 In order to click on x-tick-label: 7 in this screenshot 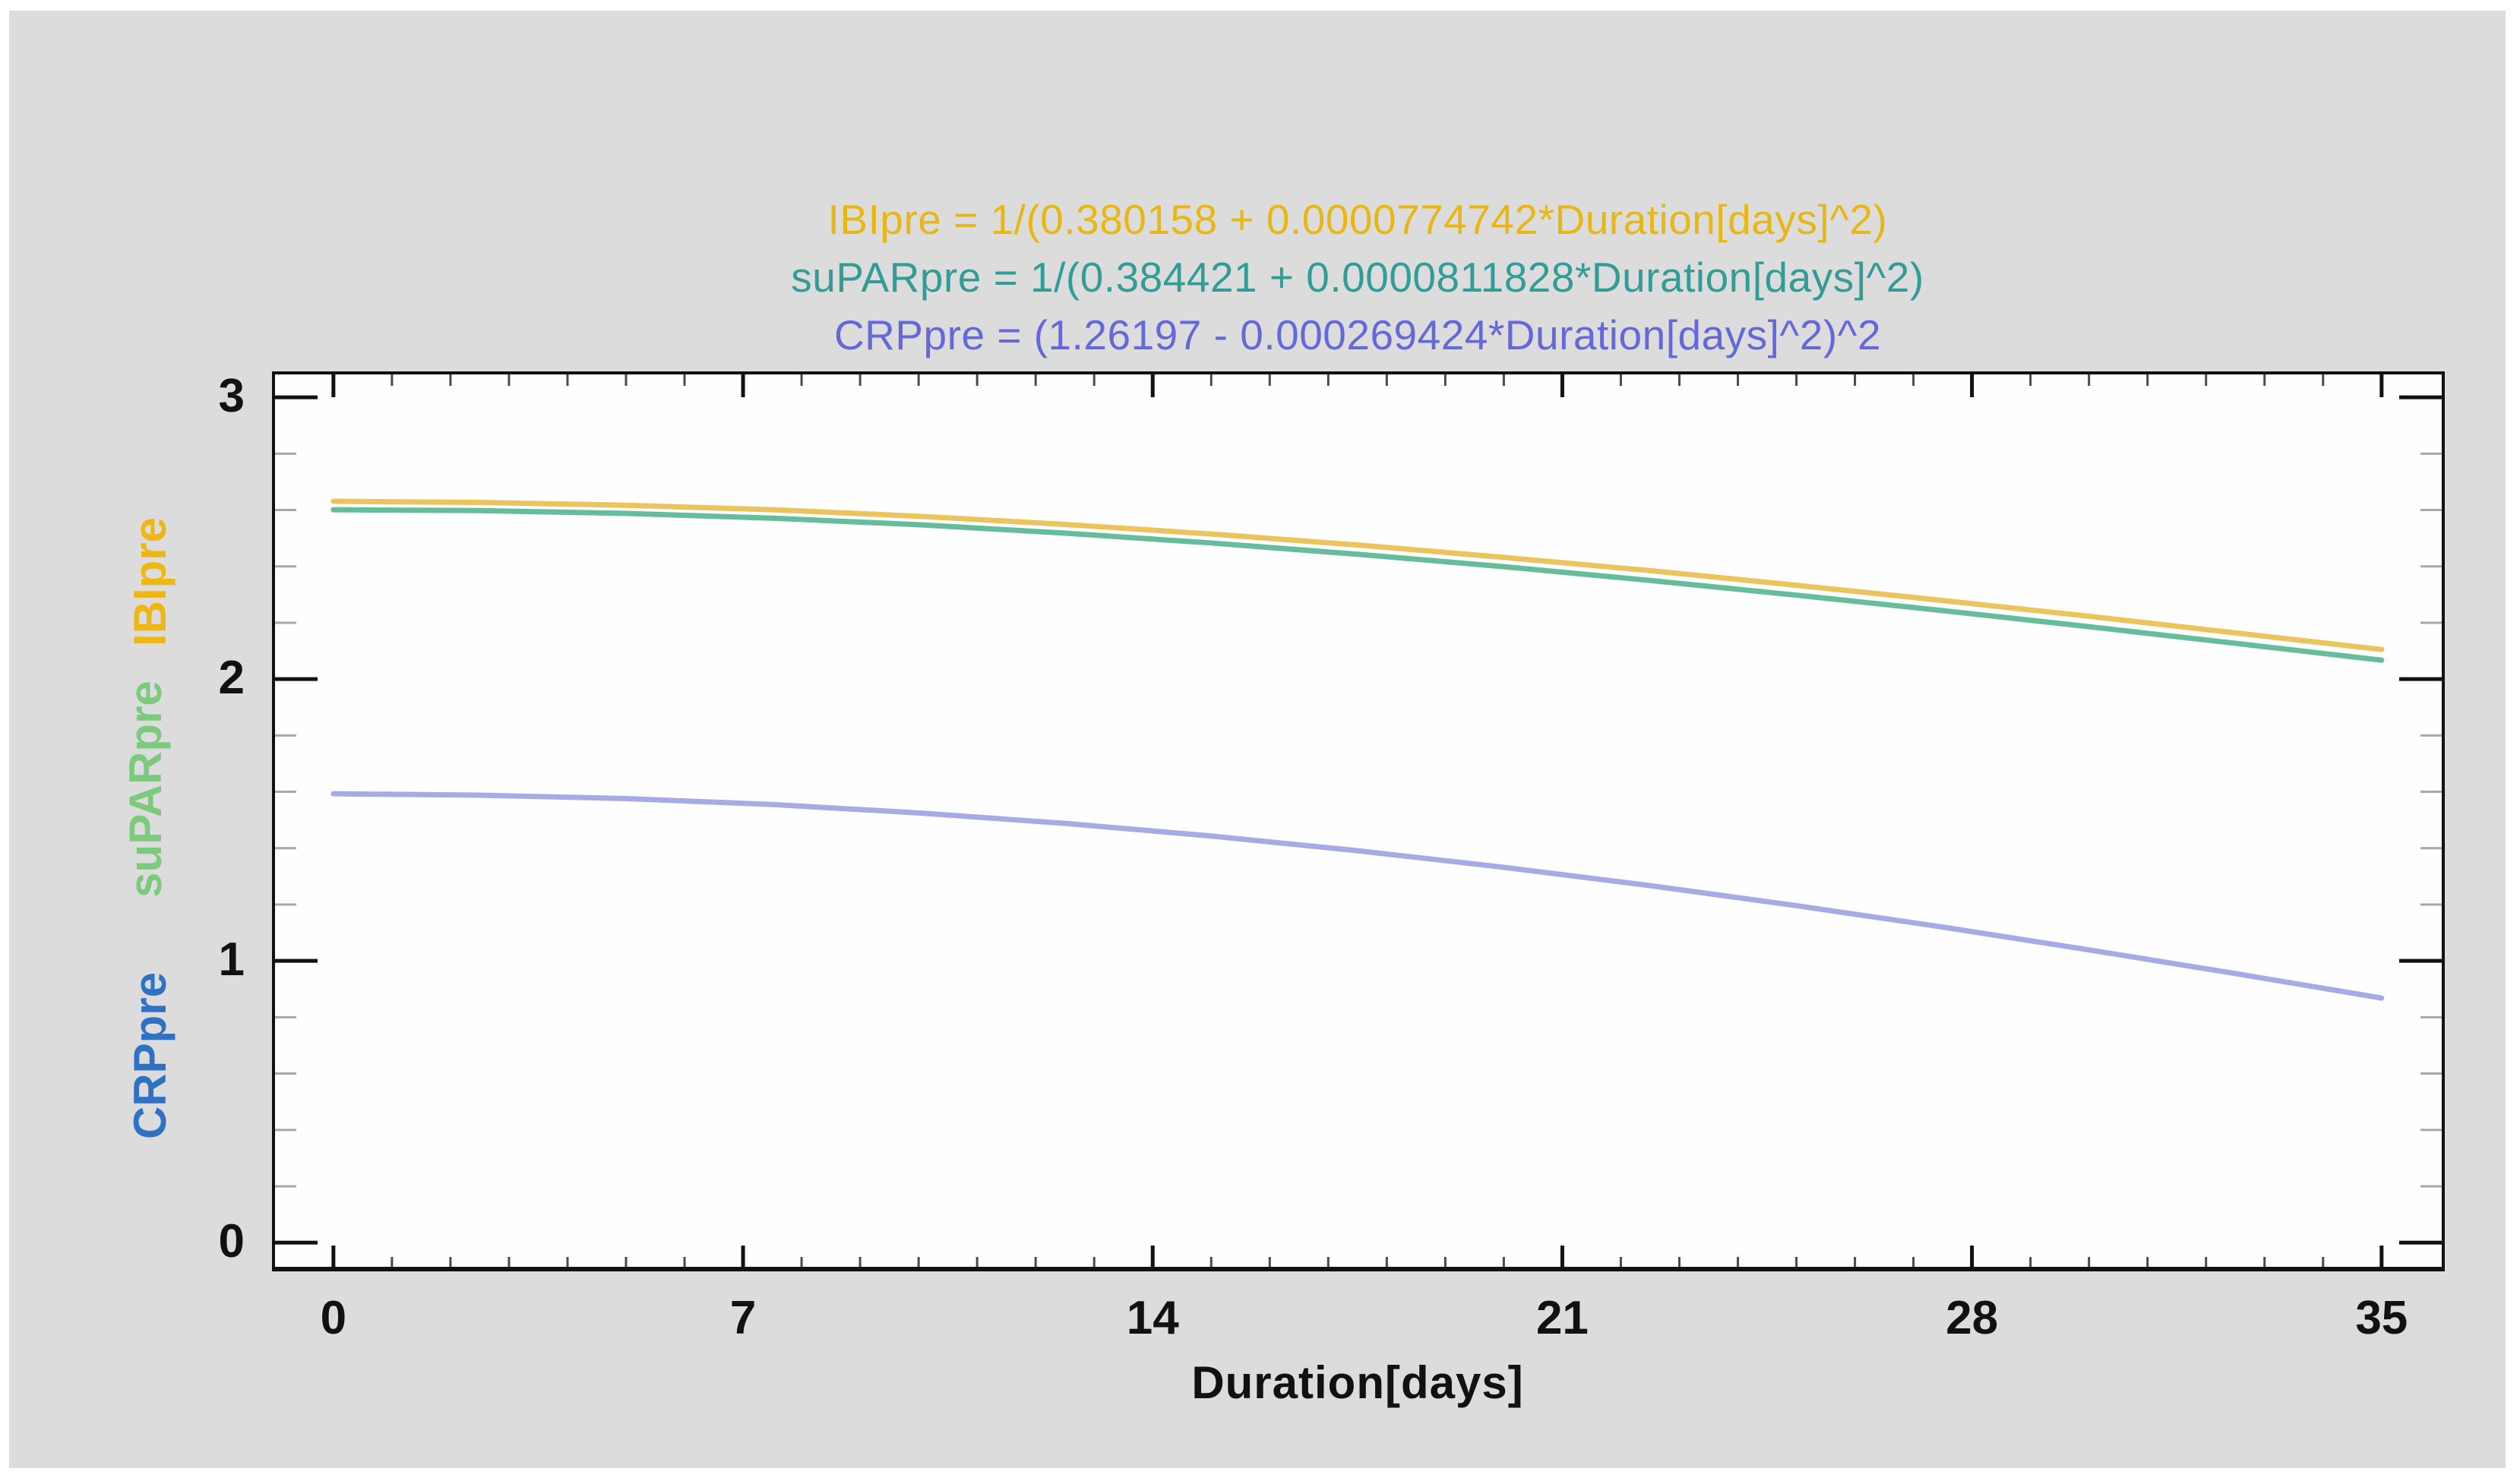, I will do `click(743, 1318)`.